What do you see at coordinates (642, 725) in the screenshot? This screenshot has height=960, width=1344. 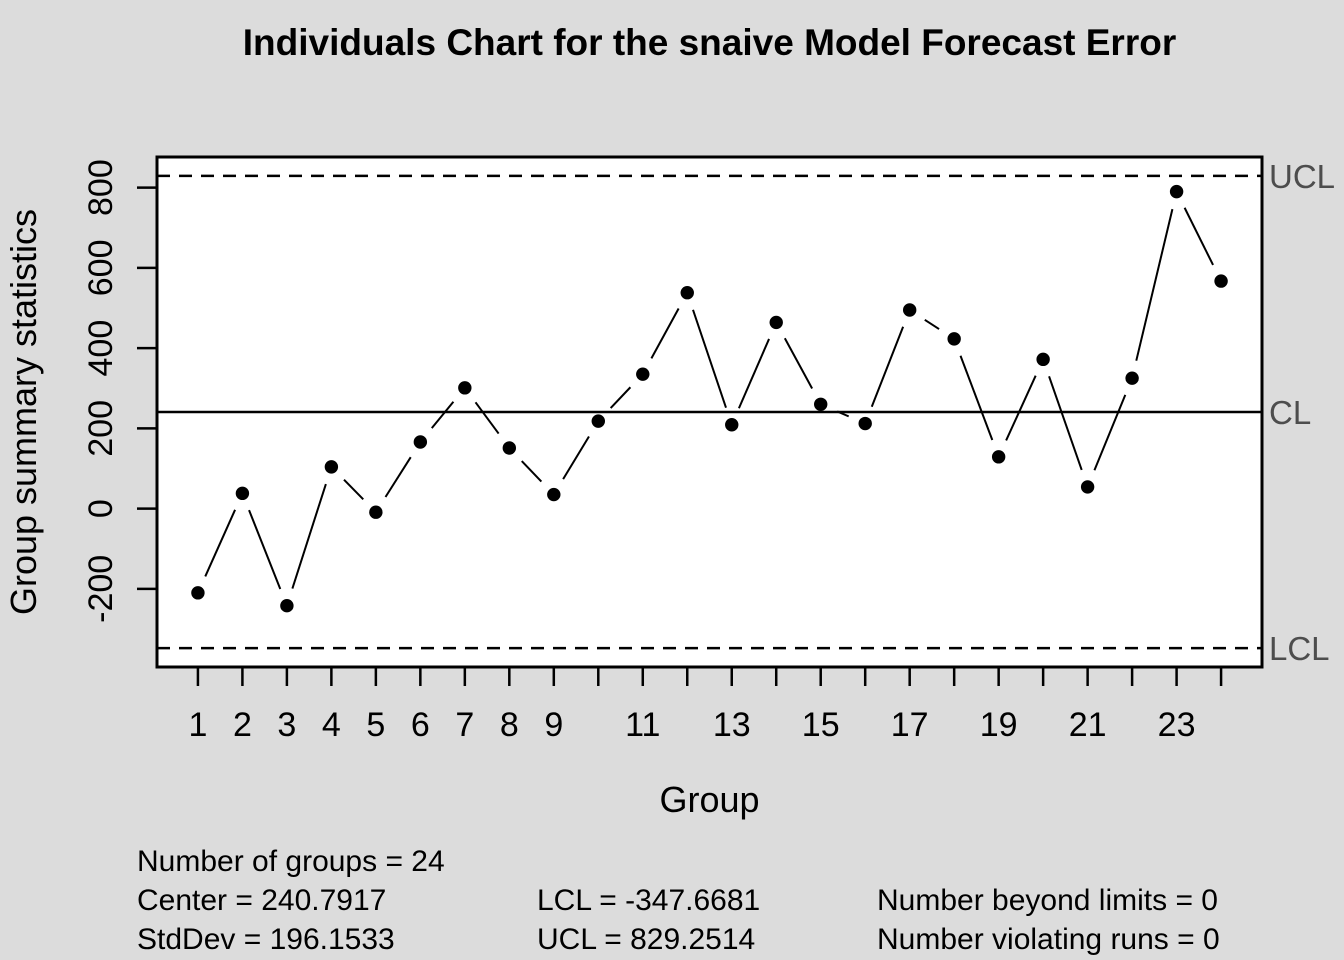 I see `x-tick-label: 11` at bounding box center [642, 725].